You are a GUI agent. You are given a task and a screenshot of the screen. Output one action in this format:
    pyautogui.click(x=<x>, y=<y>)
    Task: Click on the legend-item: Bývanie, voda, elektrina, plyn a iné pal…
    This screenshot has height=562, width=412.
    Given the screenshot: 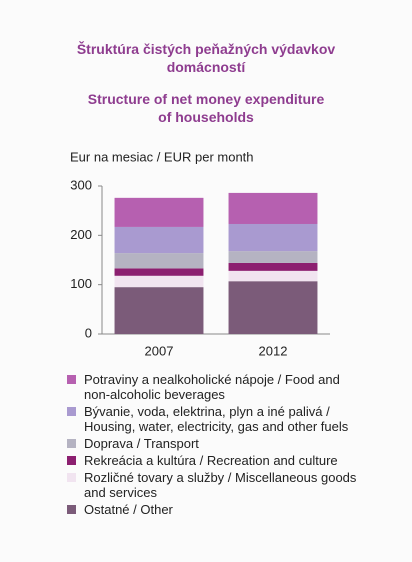 What is the action you would take?
    pyautogui.click(x=214, y=419)
    